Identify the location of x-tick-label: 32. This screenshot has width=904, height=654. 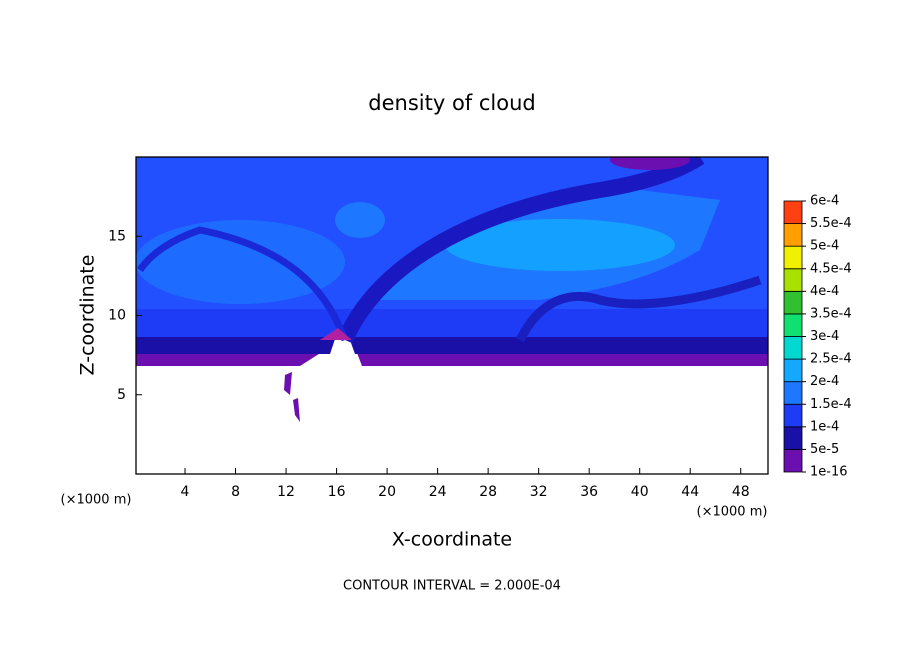
(539, 492).